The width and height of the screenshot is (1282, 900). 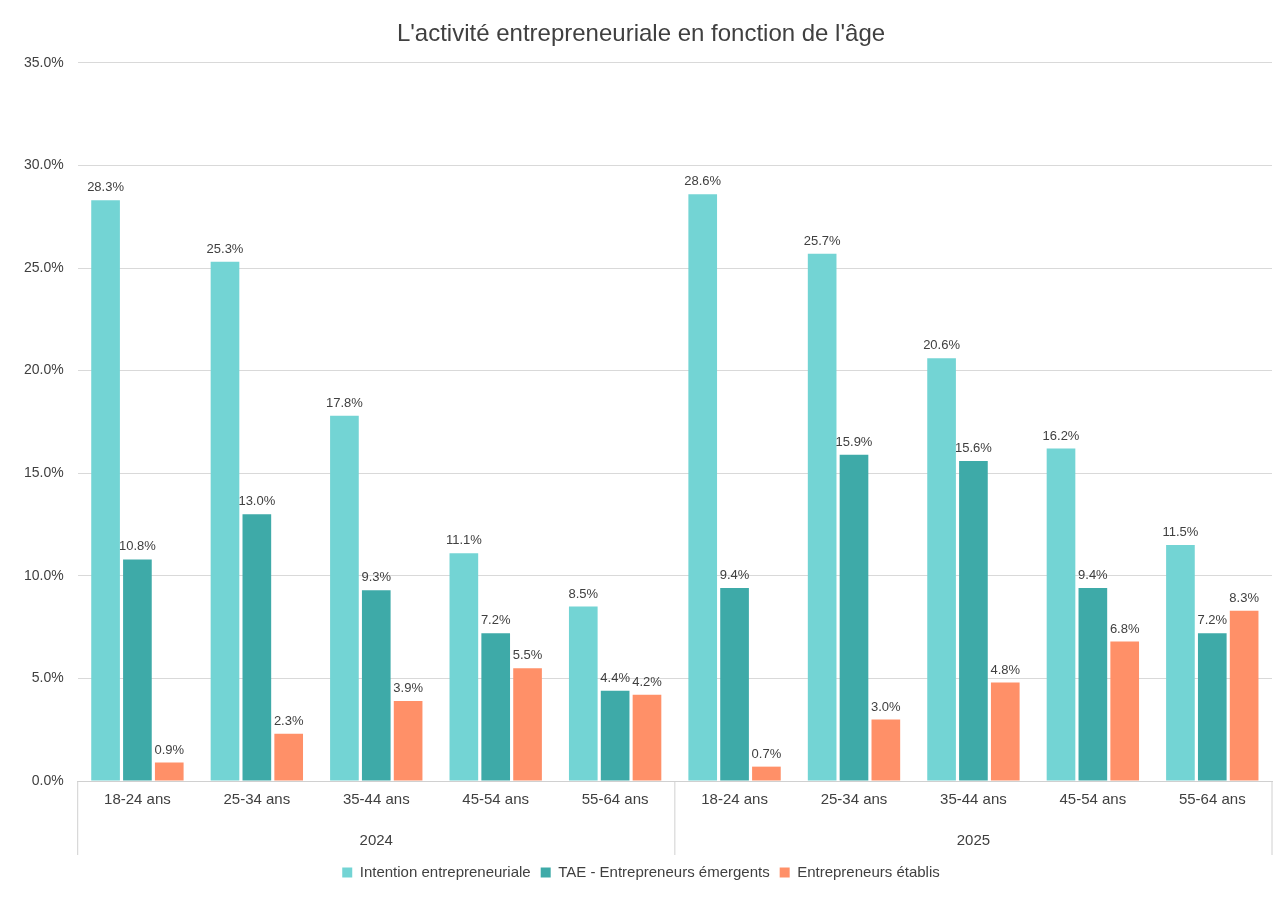 I want to click on data-label: 3.9%, so click(x=408, y=688).